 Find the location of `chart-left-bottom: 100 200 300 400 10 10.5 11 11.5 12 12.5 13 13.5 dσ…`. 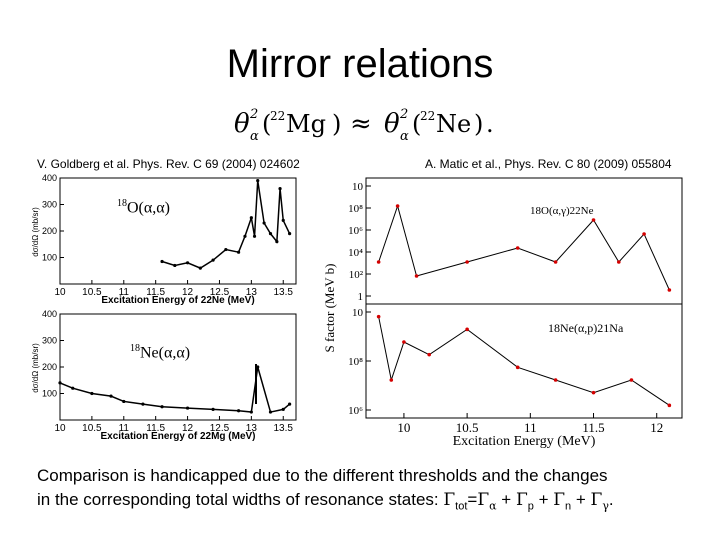

chart-left-bottom: 100 200 300 400 10 10.5 11 11.5 12 12.5 13 13.5 dσ… is located at coordinates (164, 375).